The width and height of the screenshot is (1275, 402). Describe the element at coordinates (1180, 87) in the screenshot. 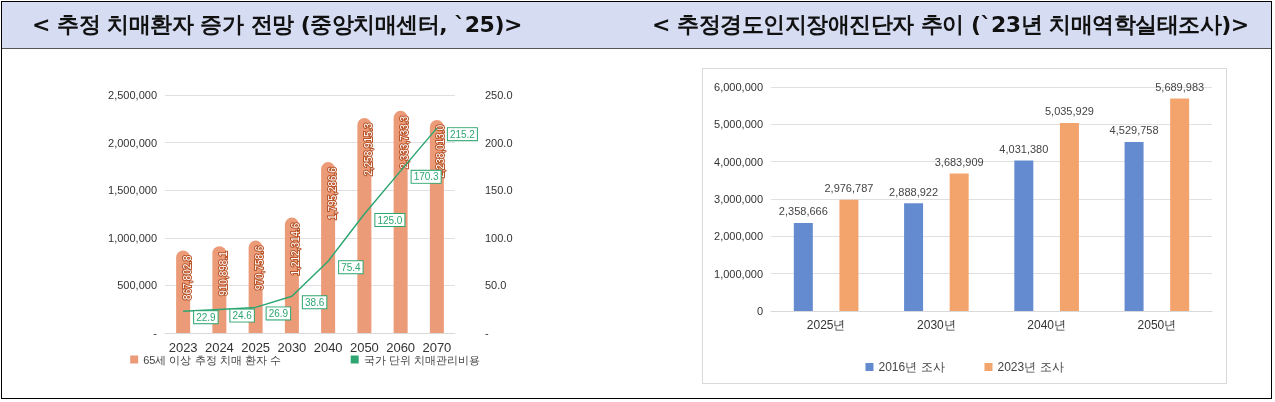

I see `data-label: 5,689,983` at that location.